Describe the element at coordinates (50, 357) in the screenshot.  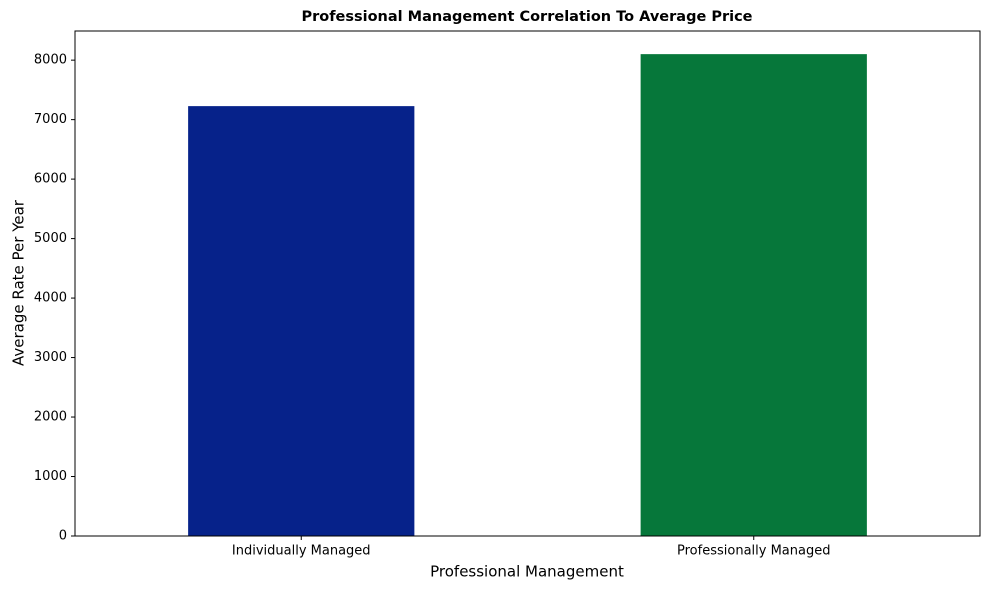
I see `y-tick-label: 3000` at that location.